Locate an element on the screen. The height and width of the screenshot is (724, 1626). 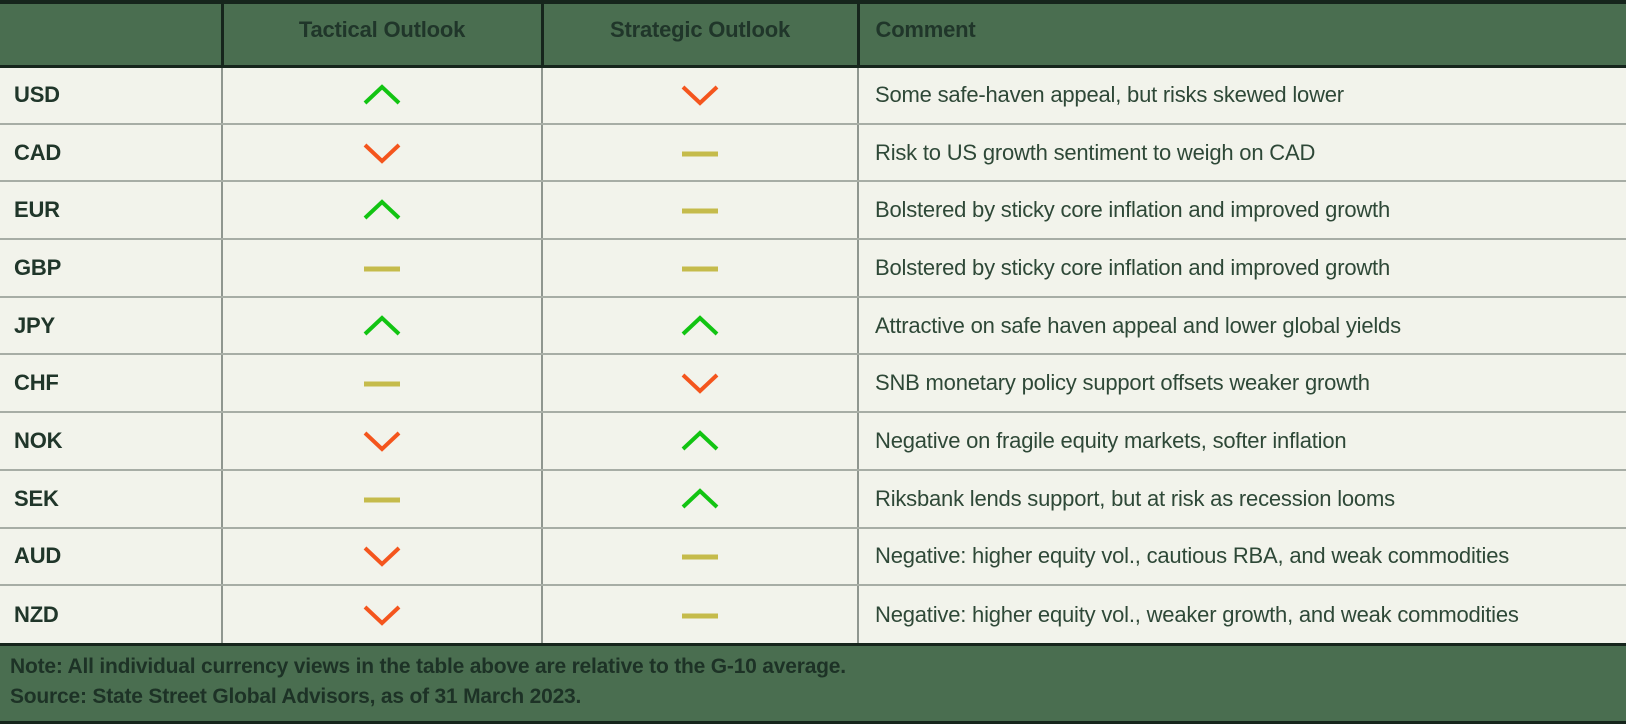
currency-cell: NZD is located at coordinates (111, 614).